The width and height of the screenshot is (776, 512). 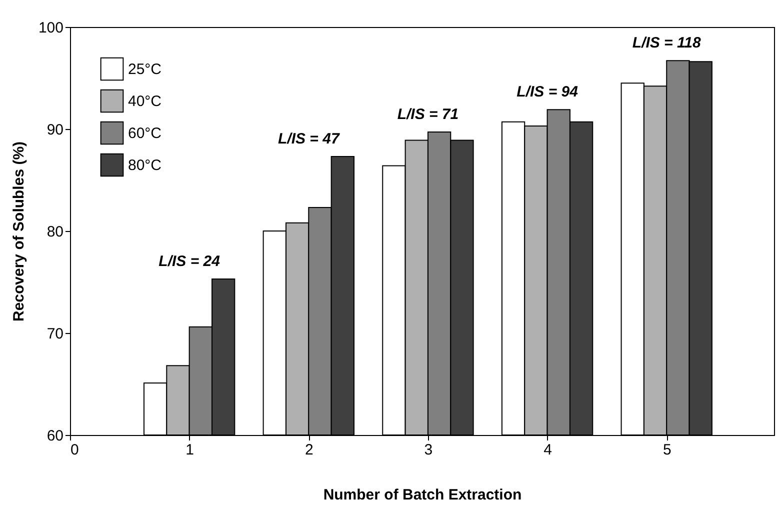 I want to click on legend-label: 80°C, so click(x=145, y=165).